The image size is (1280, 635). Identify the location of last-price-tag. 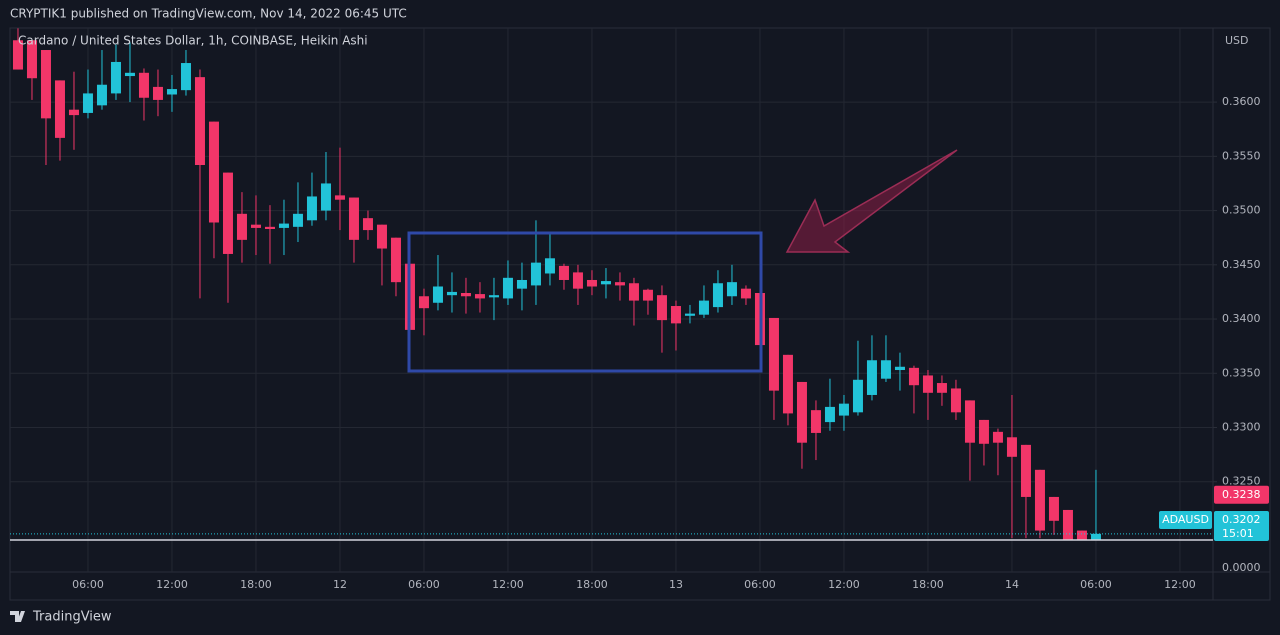
(1241, 526).